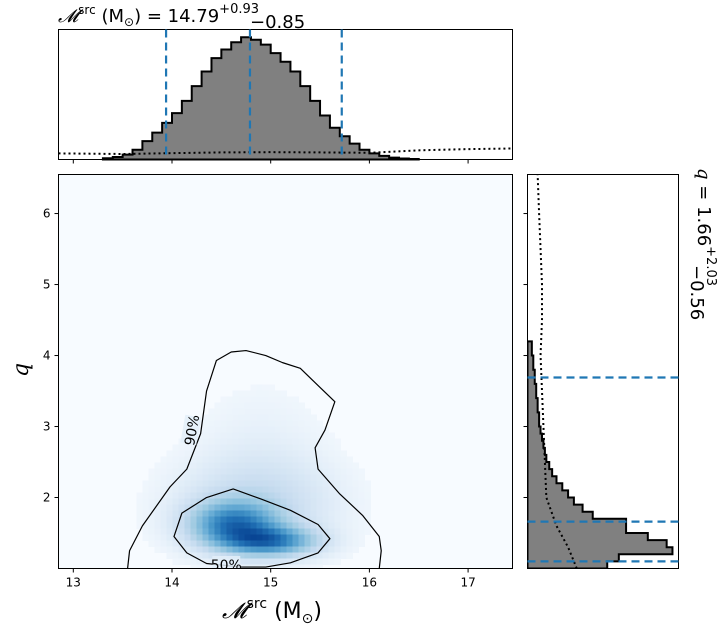  Describe the element at coordinates (192, 430) in the screenshot. I see `contour-label-90: 90%` at that location.